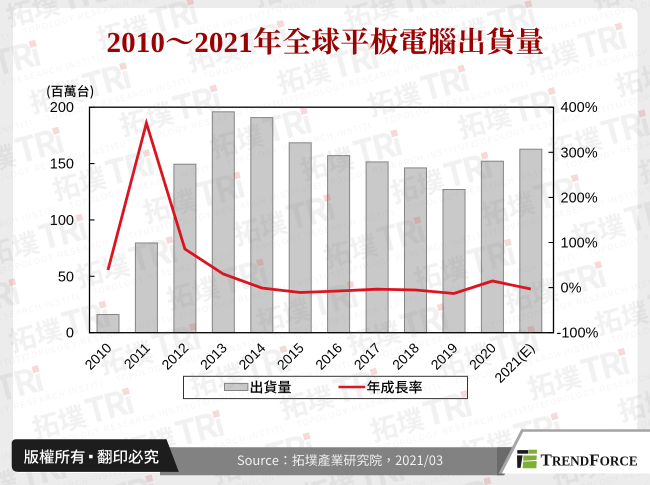 The height and width of the screenshot is (485, 650). I want to click on svg-text: TRENDFORCE, so click(589, 459).